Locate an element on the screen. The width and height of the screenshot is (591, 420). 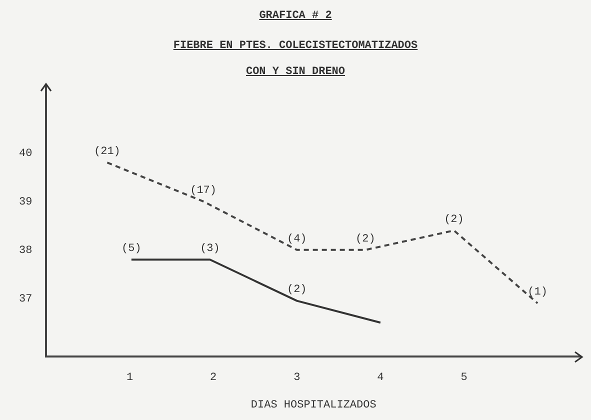
text: GRAFICA # 2 is located at coordinates (295, 16).